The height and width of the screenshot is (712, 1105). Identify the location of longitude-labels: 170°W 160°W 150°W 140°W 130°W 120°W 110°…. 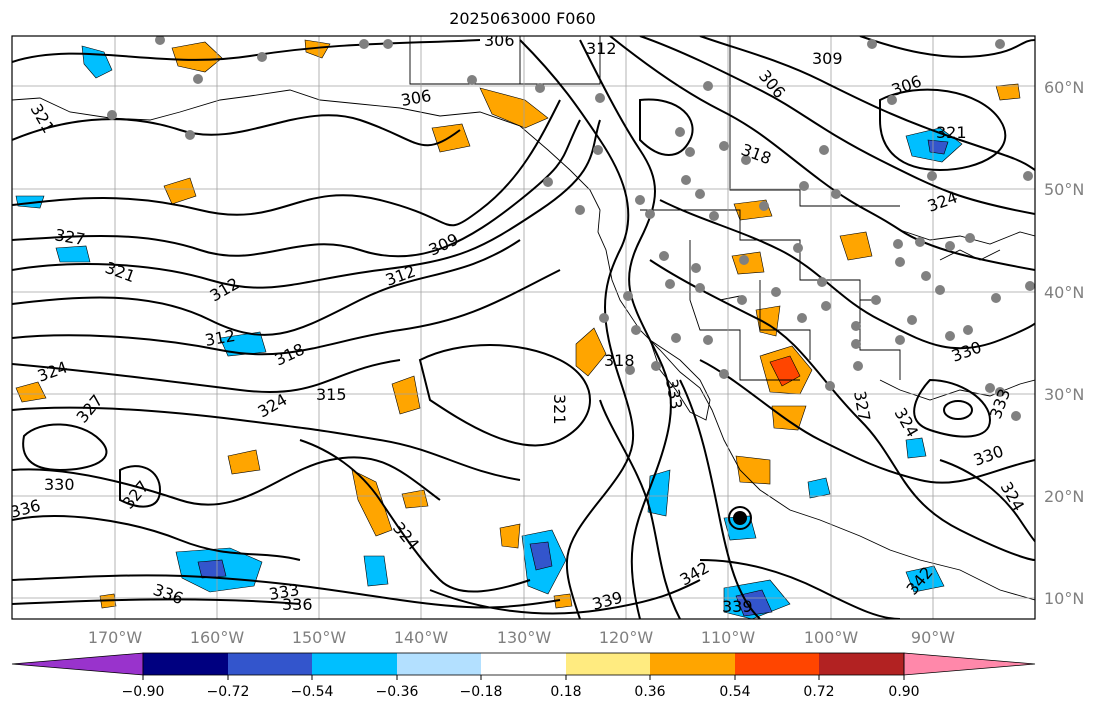
(521, 637).